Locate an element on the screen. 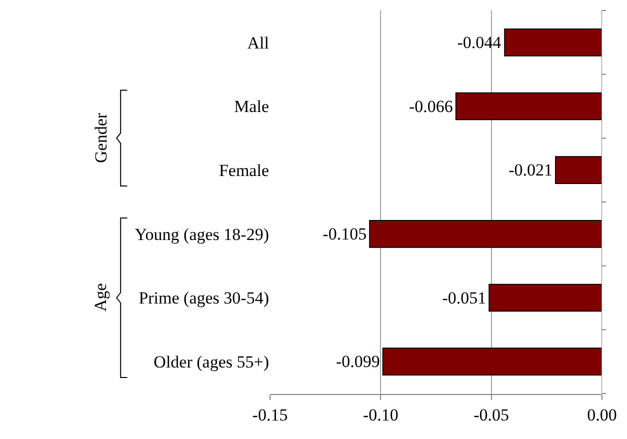 The width and height of the screenshot is (627, 439). x-tick-label: -0.05 is located at coordinates (492, 414).